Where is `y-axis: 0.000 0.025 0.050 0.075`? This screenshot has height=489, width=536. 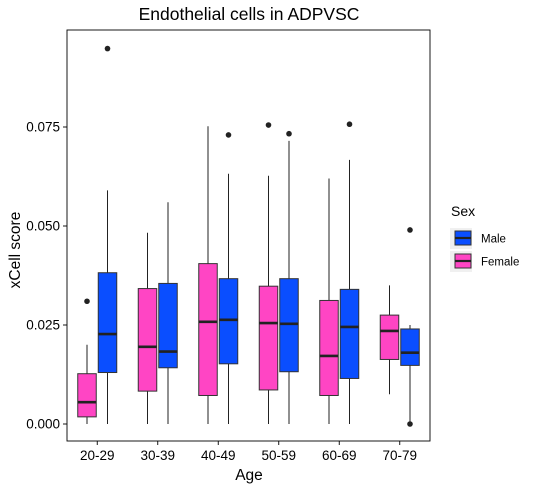
y-axis: 0.000 0.025 0.050 0.075 is located at coordinates (46, 276).